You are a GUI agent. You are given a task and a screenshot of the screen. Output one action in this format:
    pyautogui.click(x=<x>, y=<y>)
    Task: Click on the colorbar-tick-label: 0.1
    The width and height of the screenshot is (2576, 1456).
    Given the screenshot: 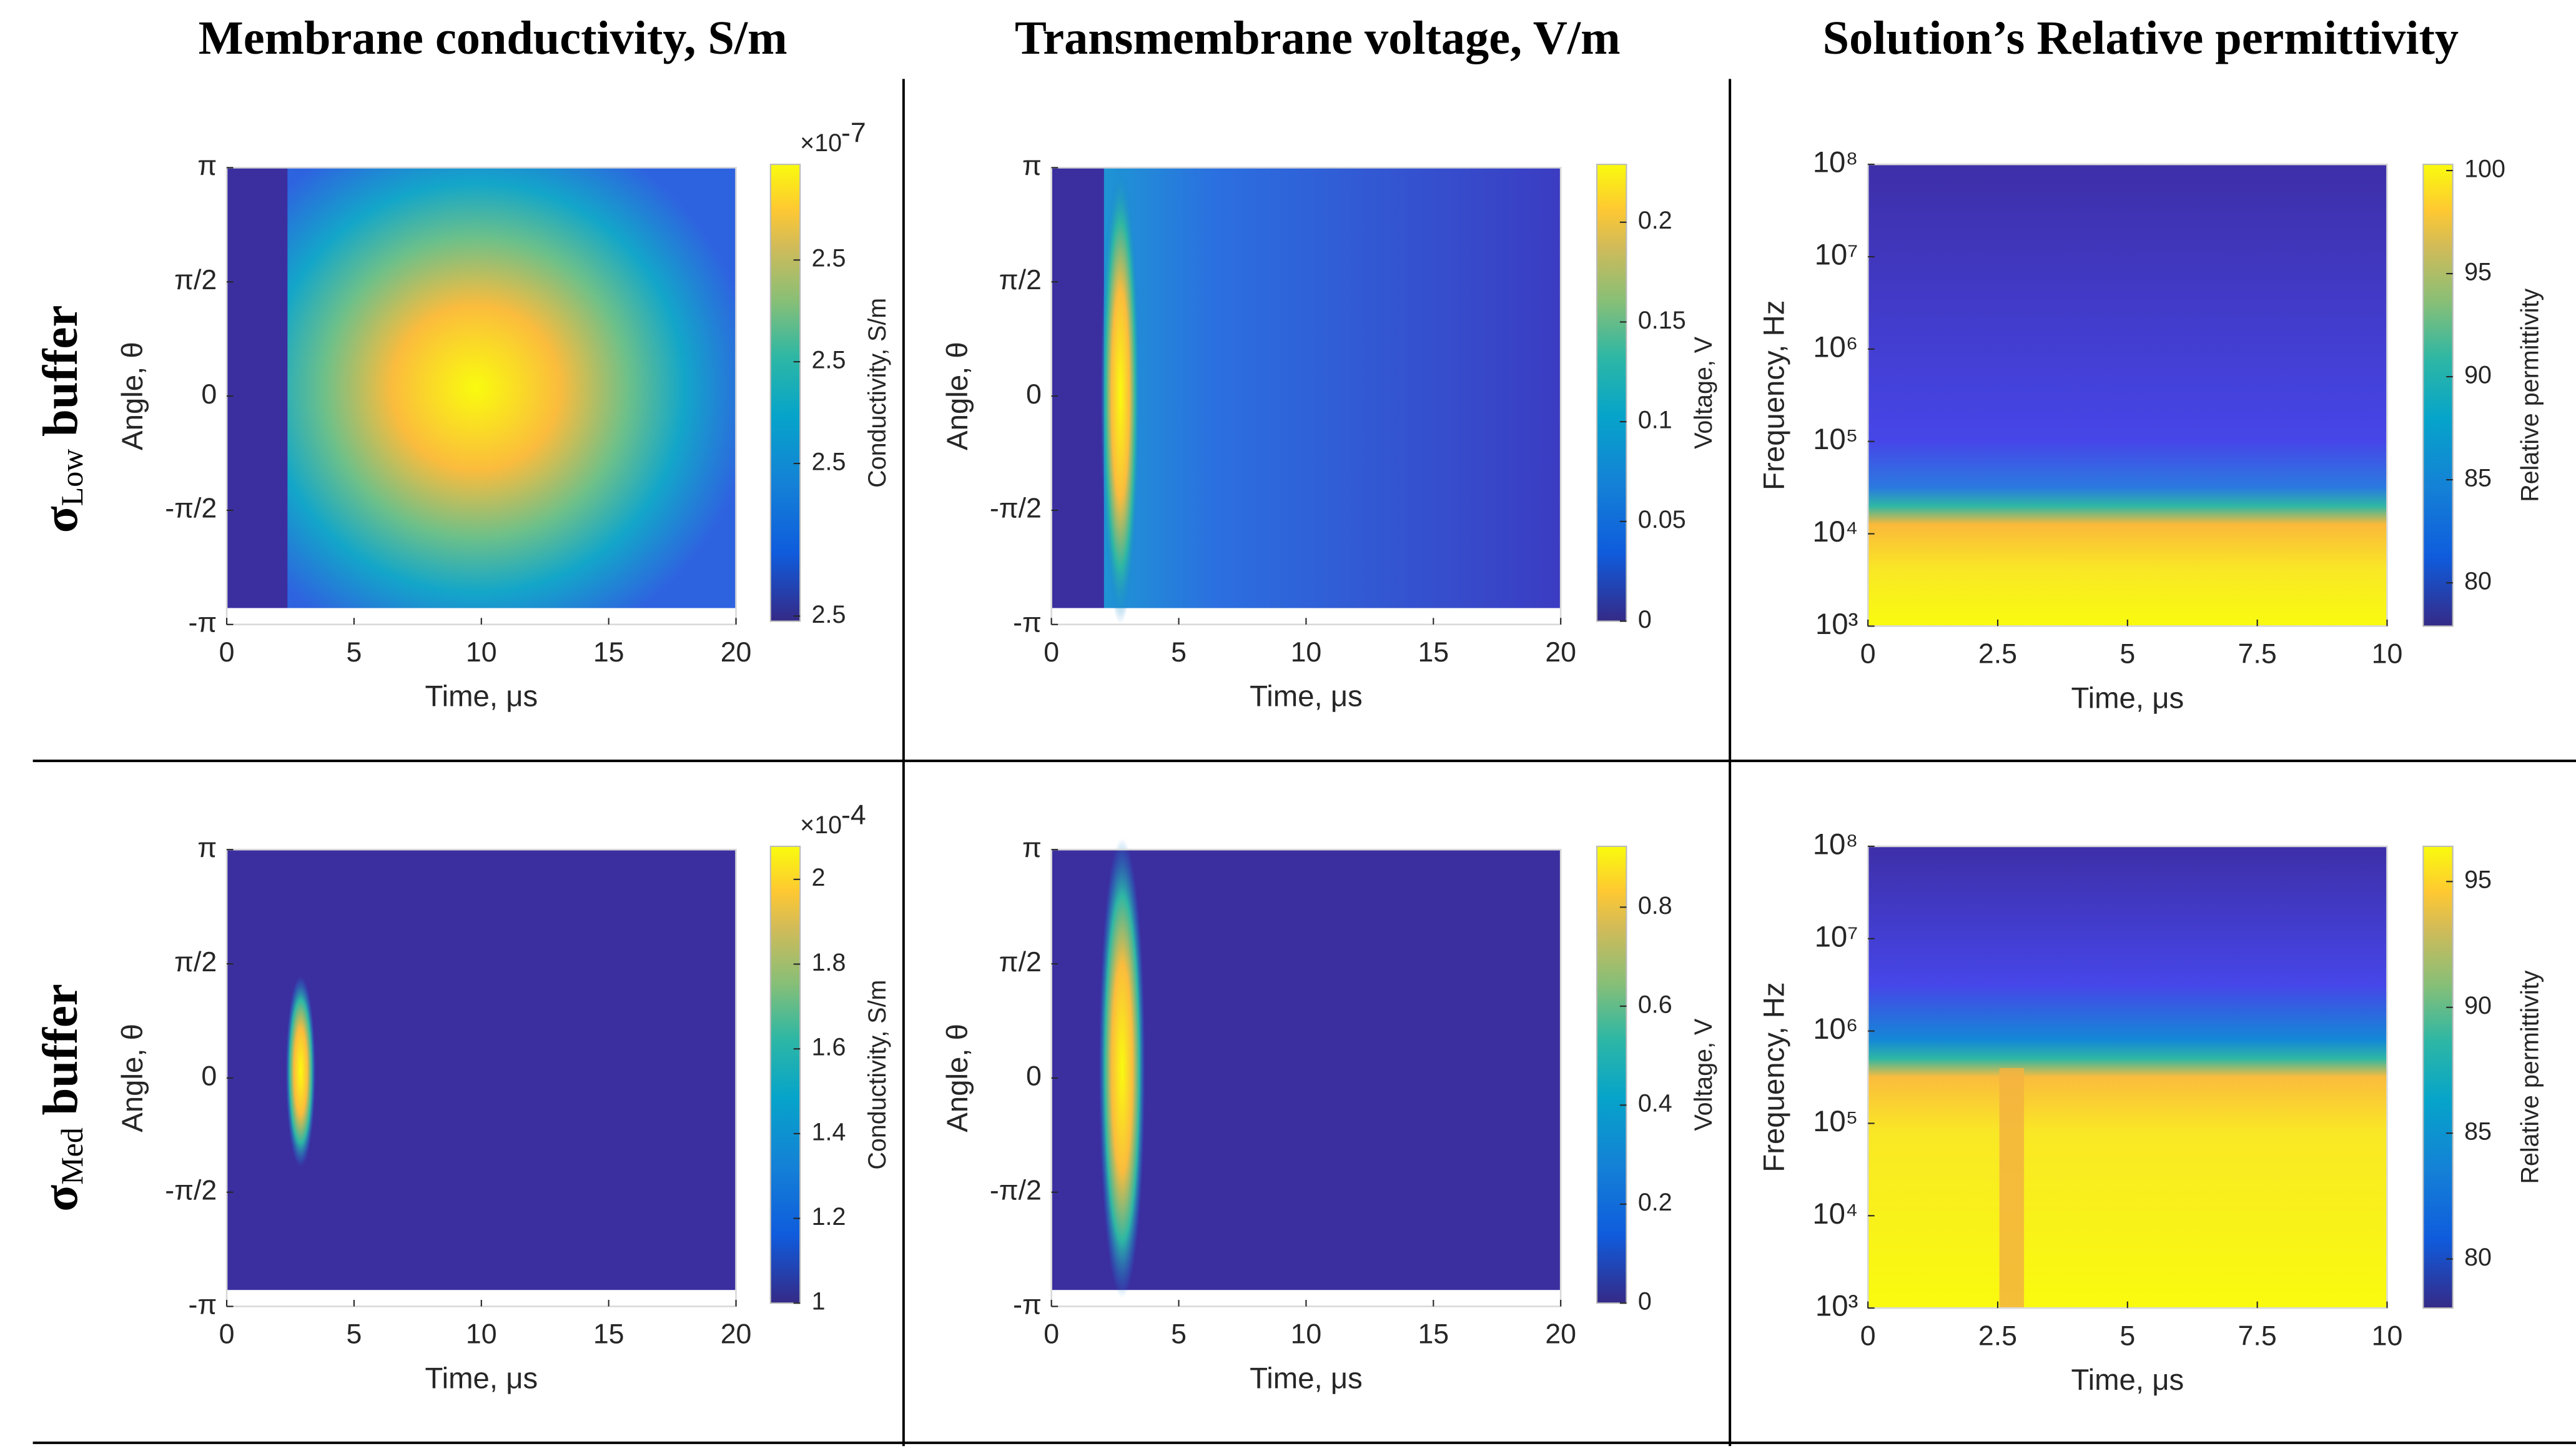 What is the action you would take?
    pyautogui.click(x=1655, y=420)
    